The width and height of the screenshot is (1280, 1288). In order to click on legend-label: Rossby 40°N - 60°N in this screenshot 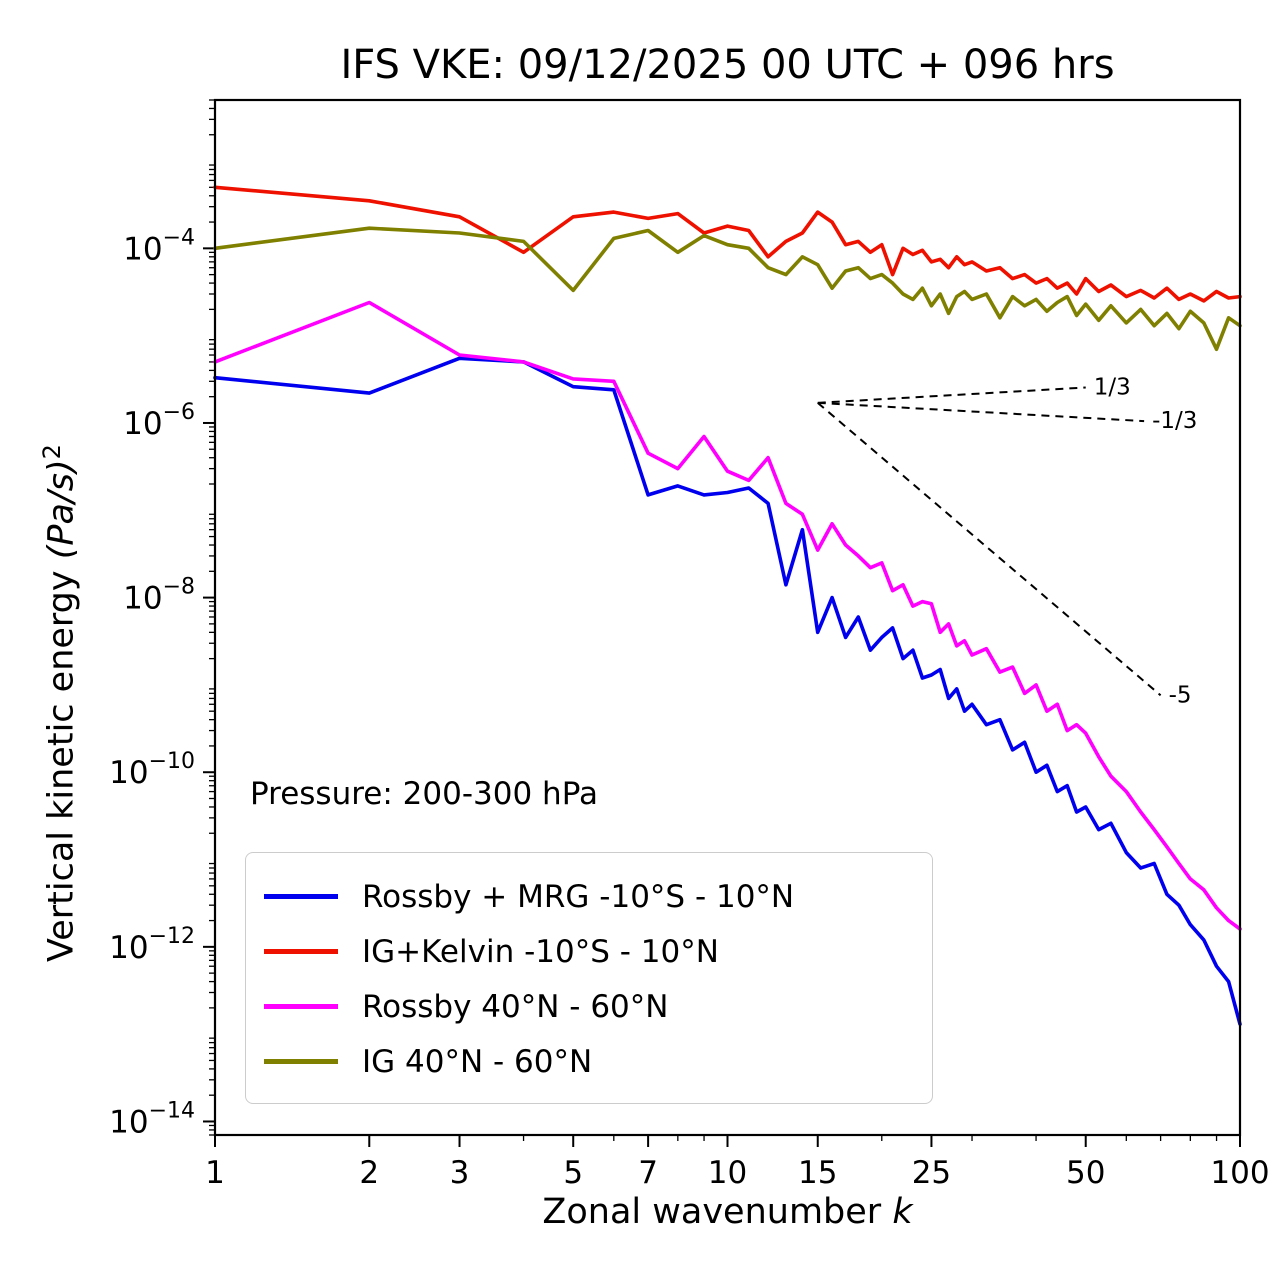, I will do `click(515, 1006)`.